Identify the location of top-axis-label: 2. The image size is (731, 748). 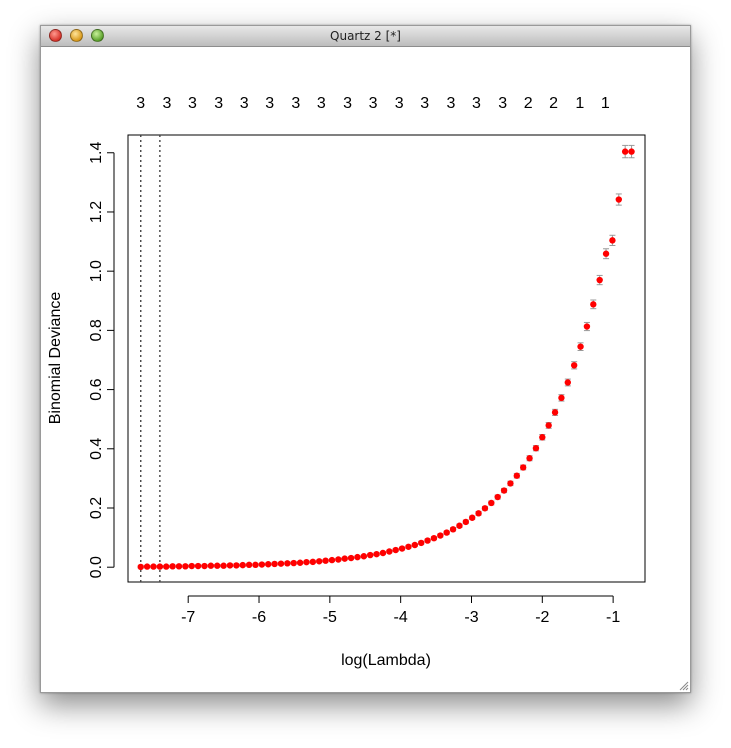
(528, 103).